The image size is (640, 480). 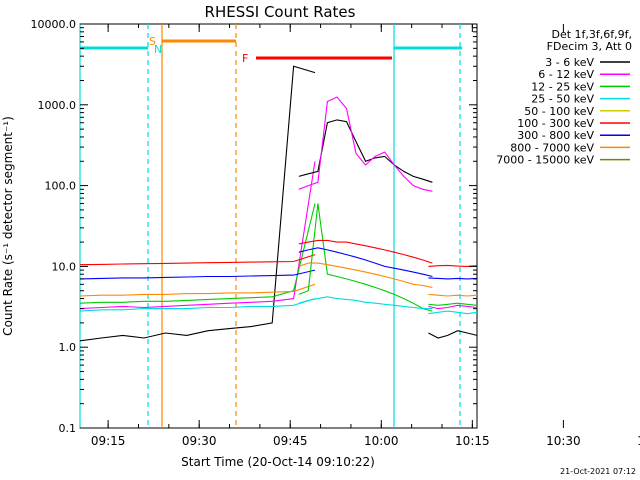 I want to click on legend-label: 3 - 6 keV, so click(x=569, y=62).